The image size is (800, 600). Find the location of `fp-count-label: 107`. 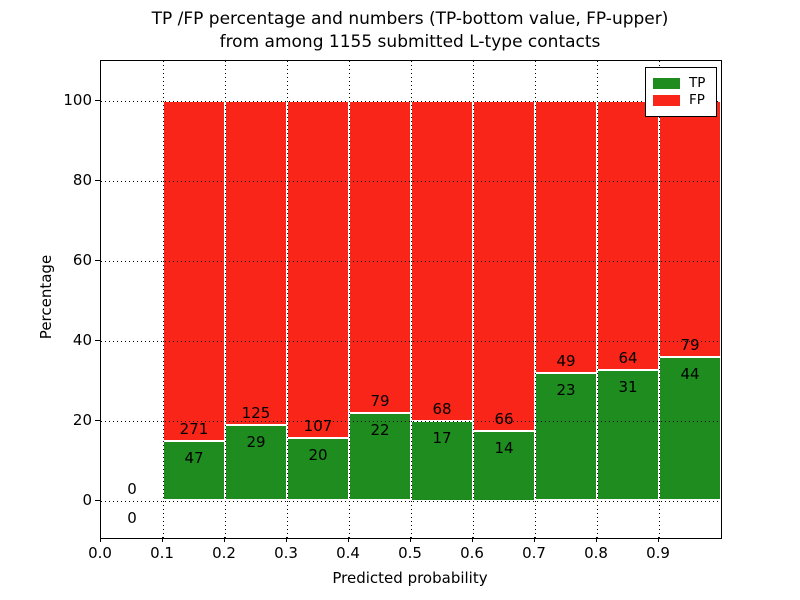

fp-count-label: 107 is located at coordinates (318, 425).